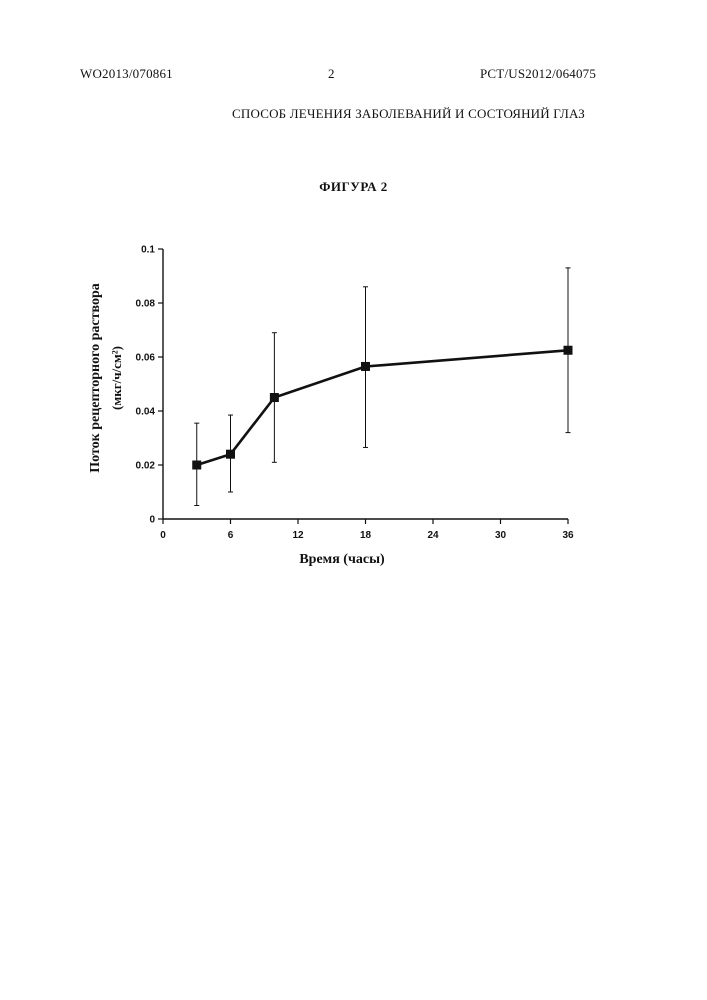  I want to click on y-axis-title: Поток рецепторного раствора, so click(95, 378).